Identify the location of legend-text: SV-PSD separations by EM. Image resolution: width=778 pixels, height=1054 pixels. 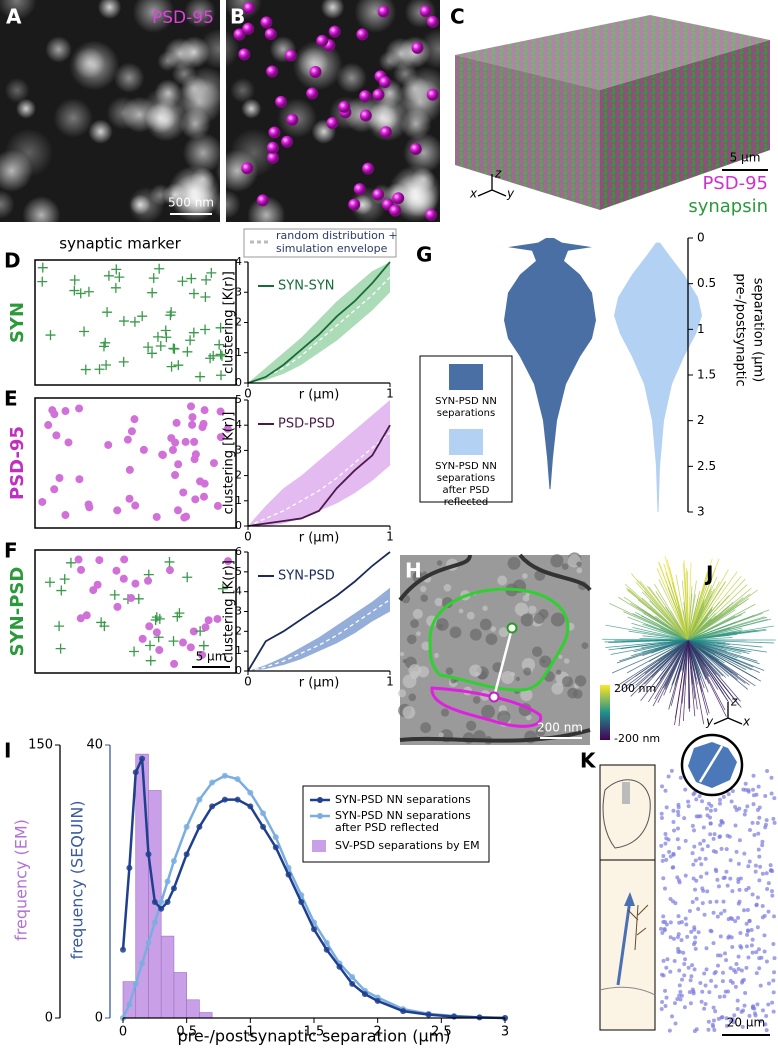
(407, 845).